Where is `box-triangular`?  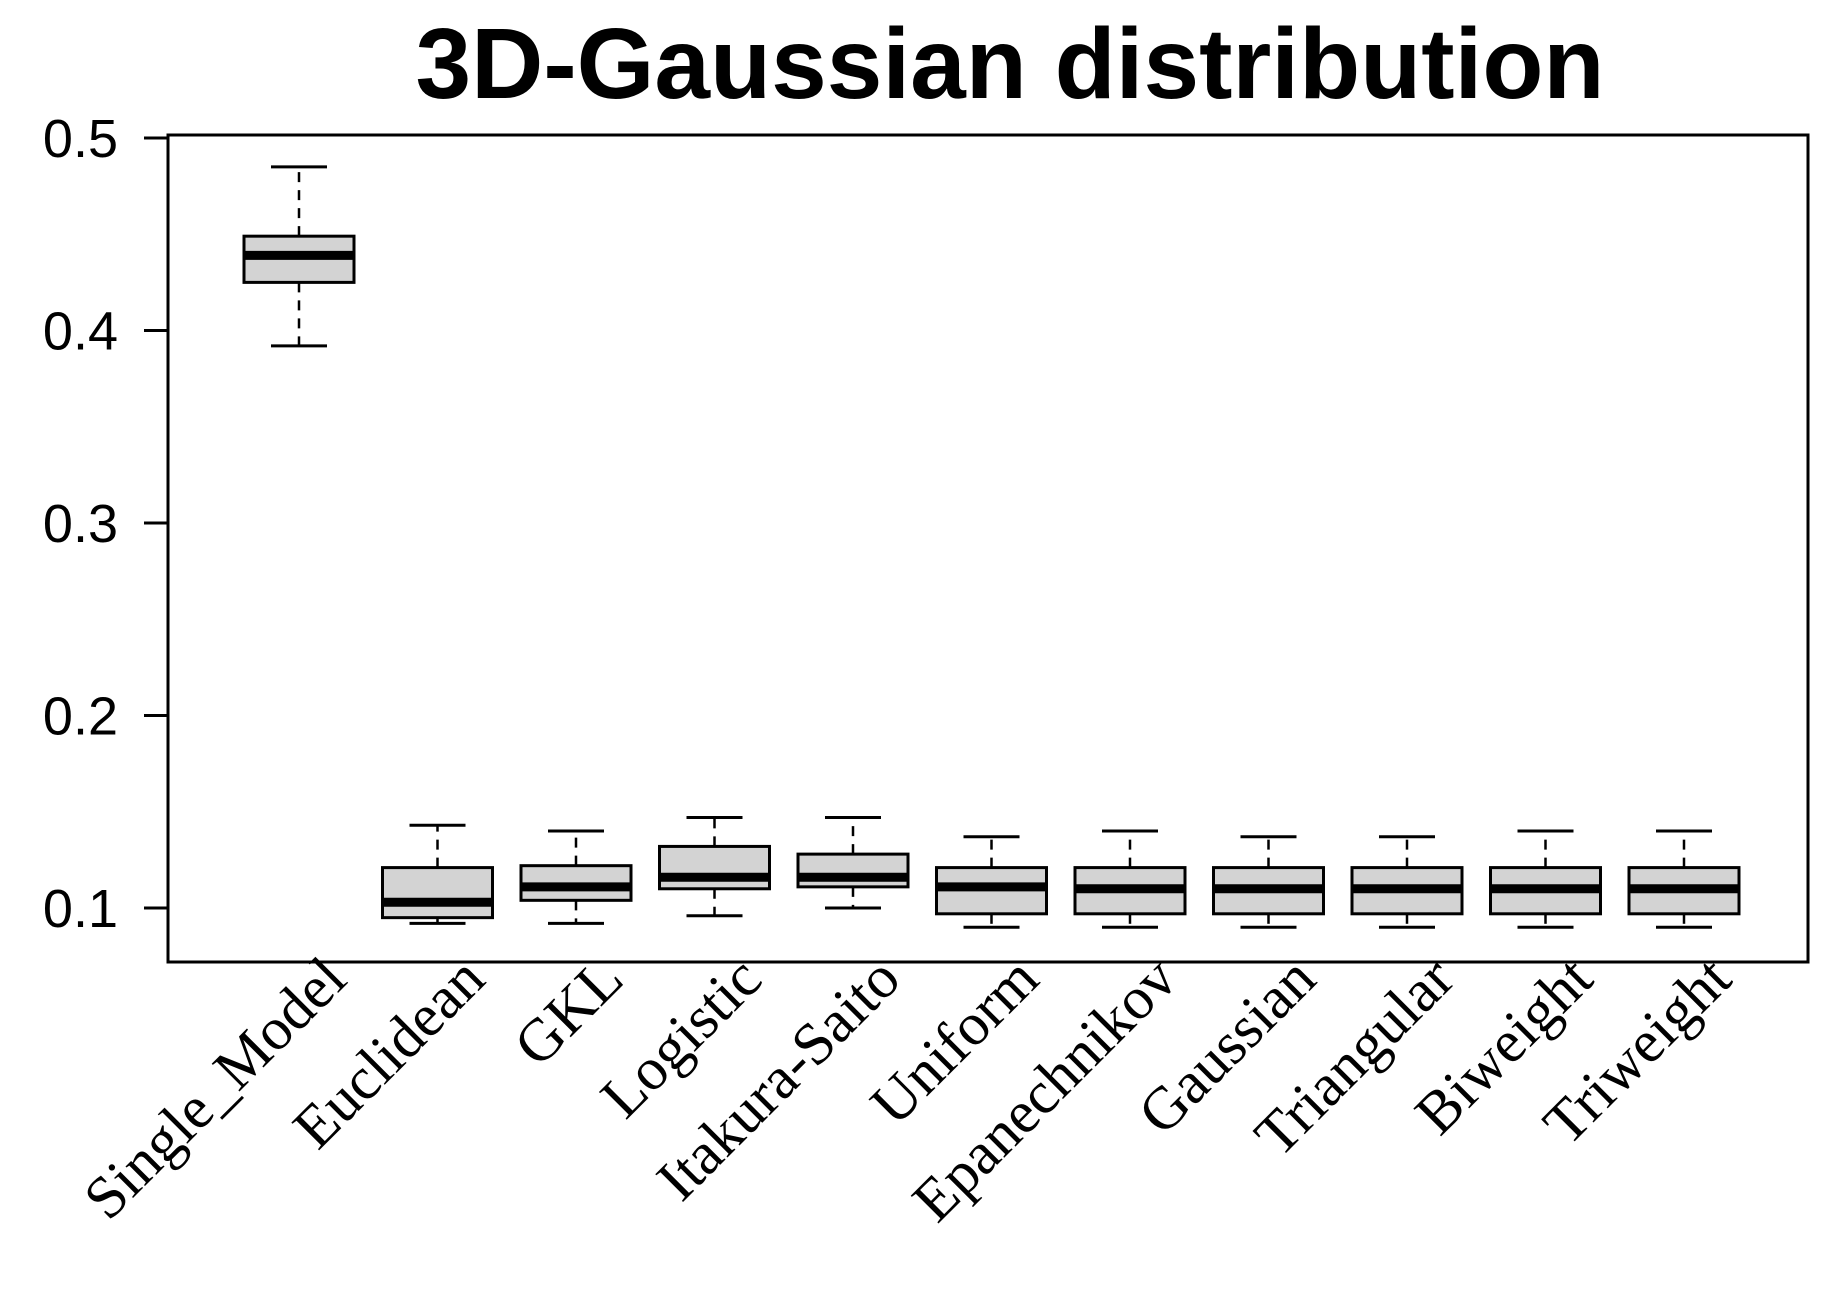 box-triangular is located at coordinates (1407, 882).